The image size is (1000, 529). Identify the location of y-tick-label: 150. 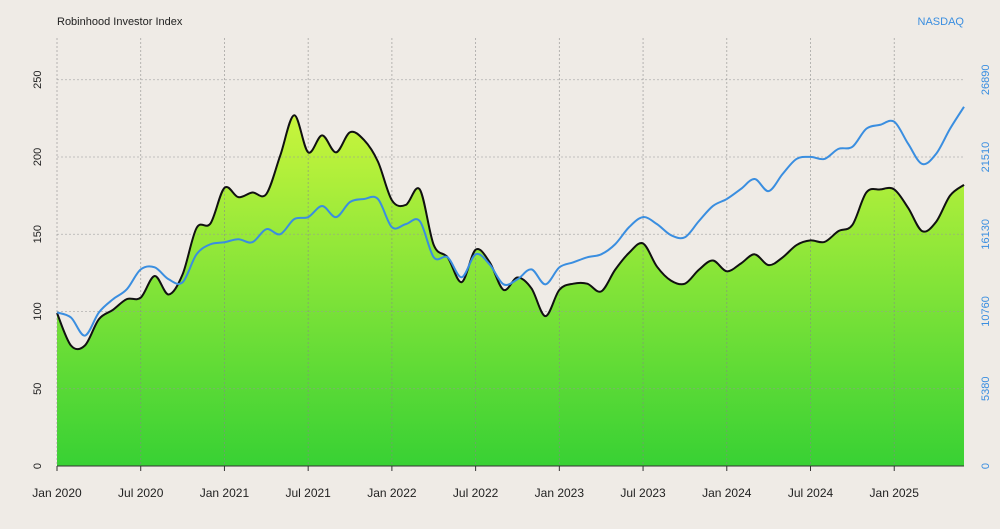
(38, 234).